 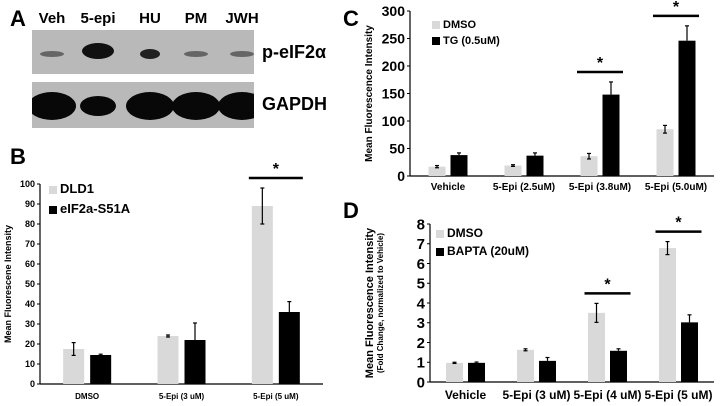 I want to click on y-tick-label: 100, so click(x=394, y=121).